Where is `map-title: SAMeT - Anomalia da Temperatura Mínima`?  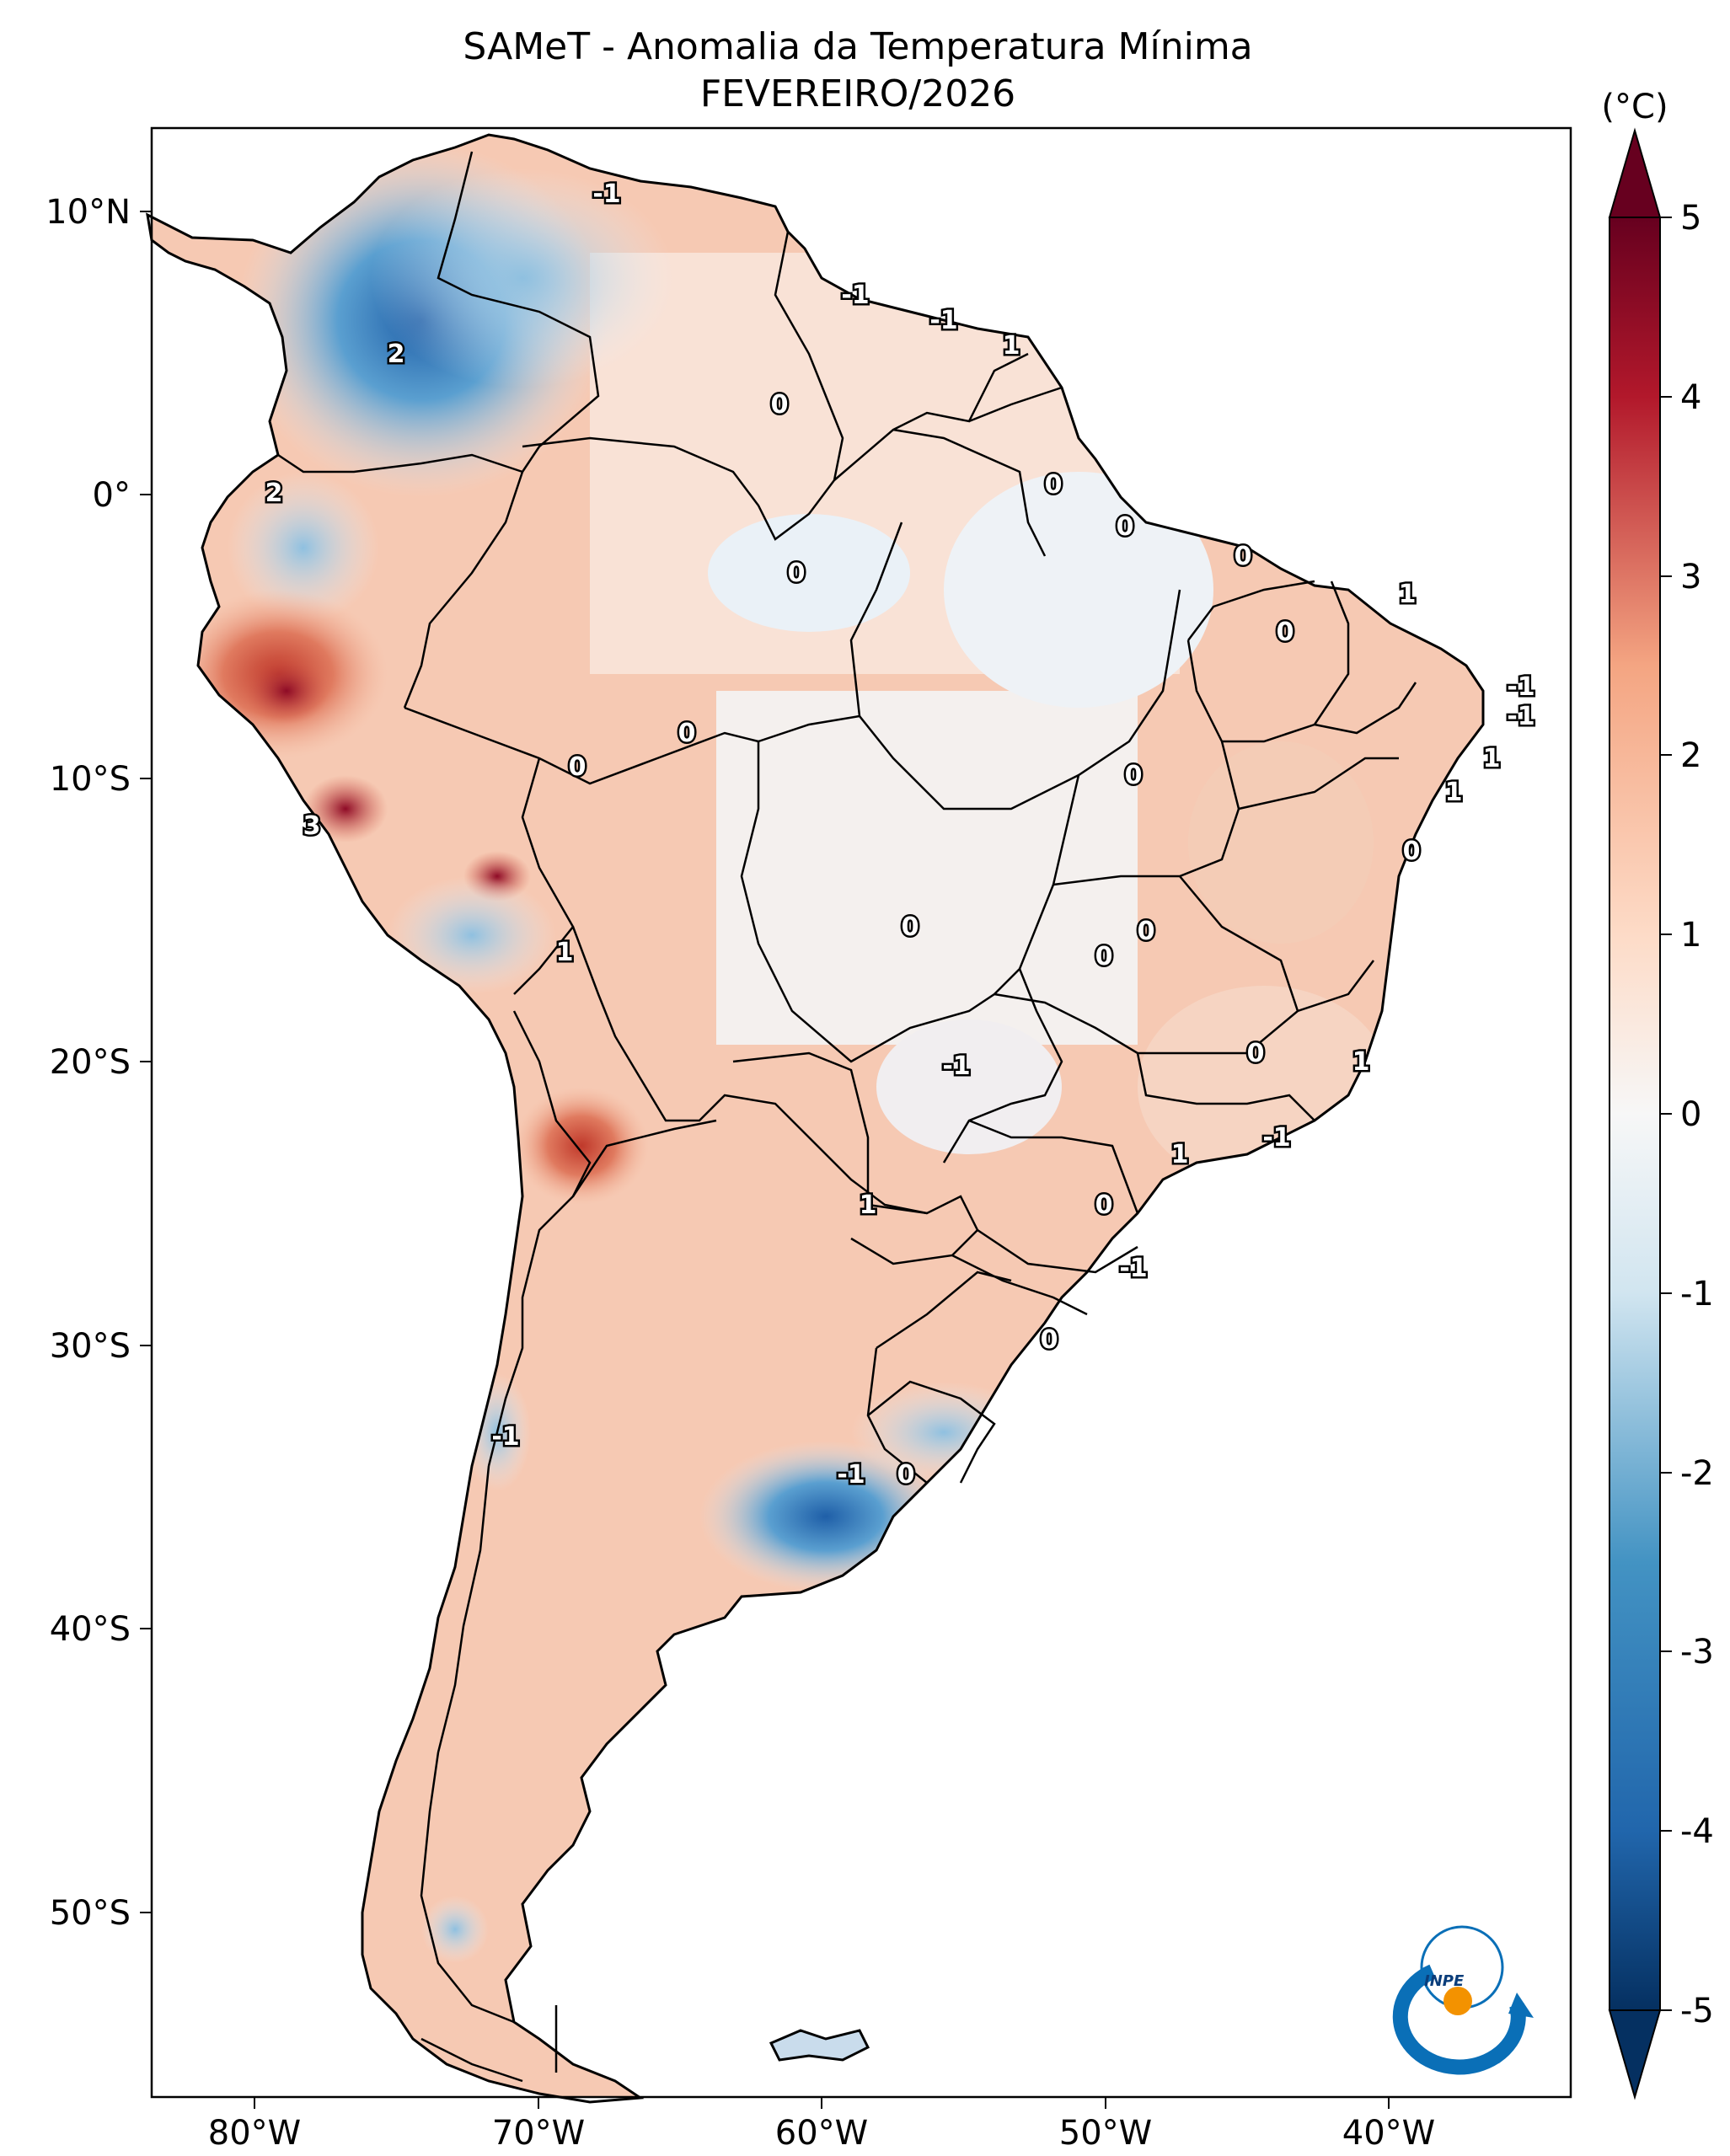
map-title: SAMeT - Anomalia da Temperatura Mínima is located at coordinates (857, 46).